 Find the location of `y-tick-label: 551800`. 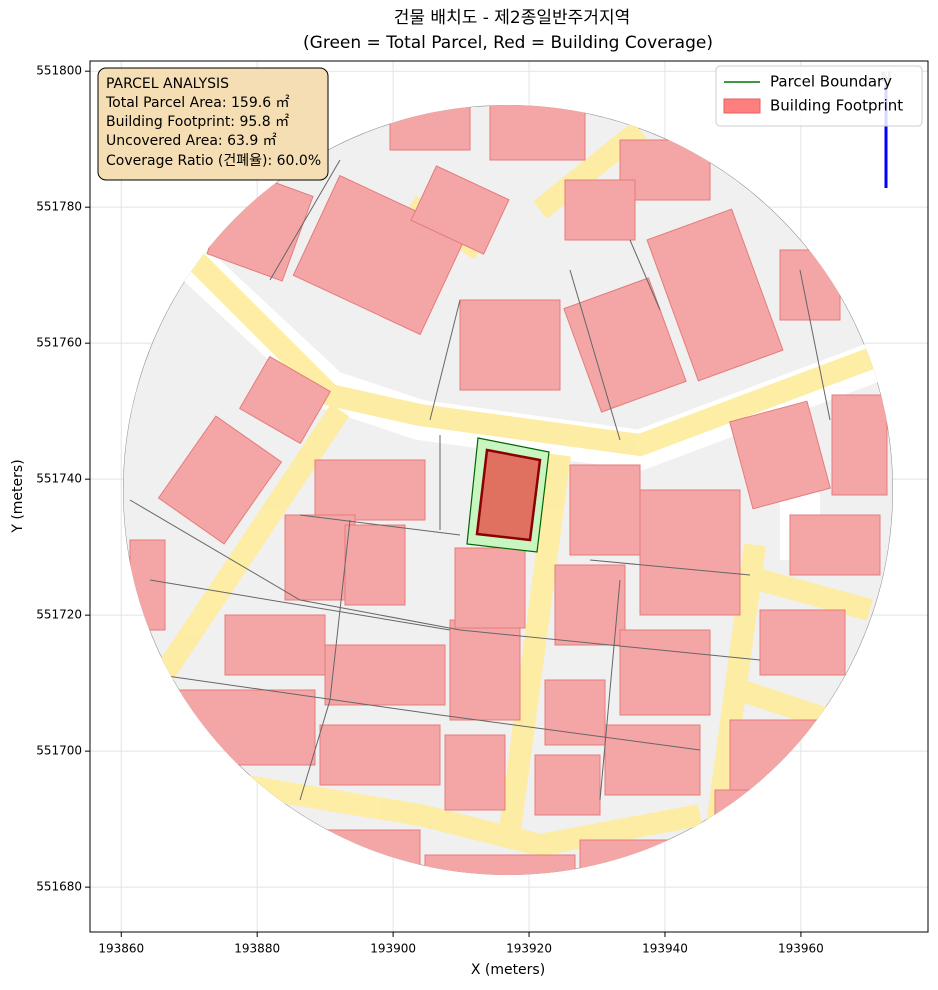

y-tick-label: 551800 is located at coordinates (59, 71).